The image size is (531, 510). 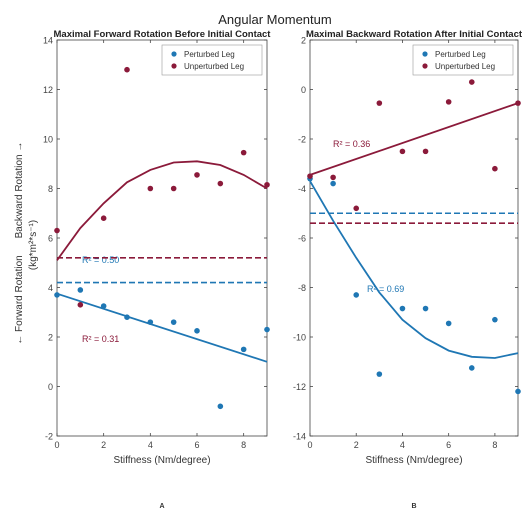 I want to click on y-tick-label: 6, so click(x=50, y=239).